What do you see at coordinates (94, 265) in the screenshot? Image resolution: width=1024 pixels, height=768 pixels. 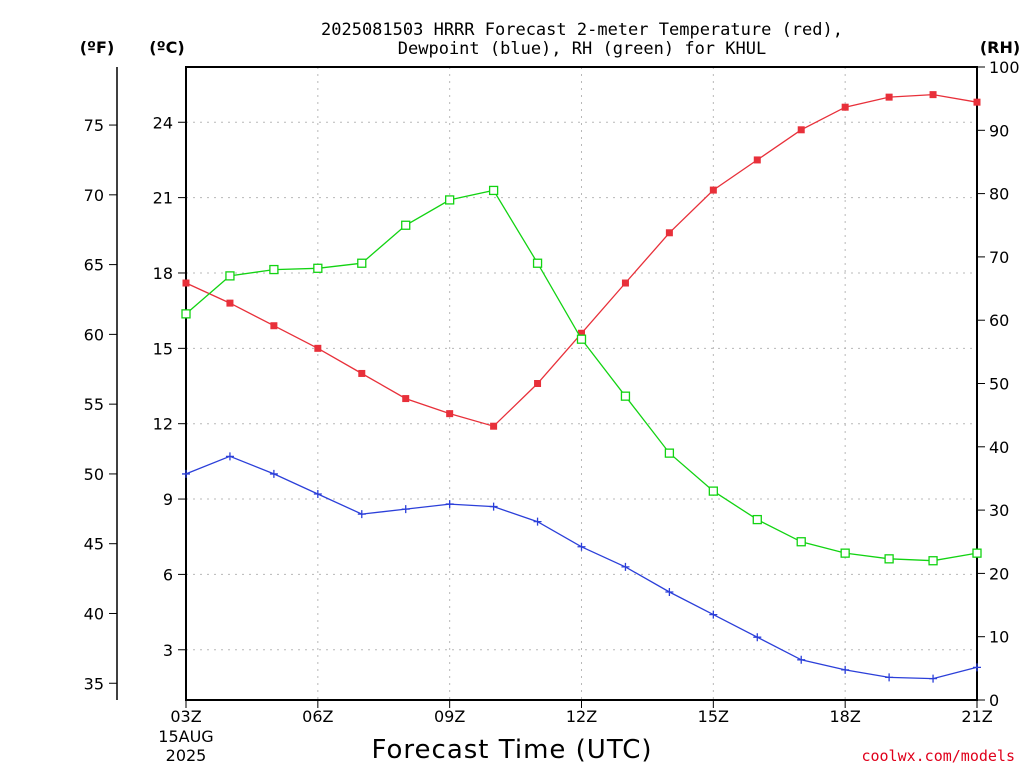 I see `fahrenheit-tick-label: 65` at bounding box center [94, 265].